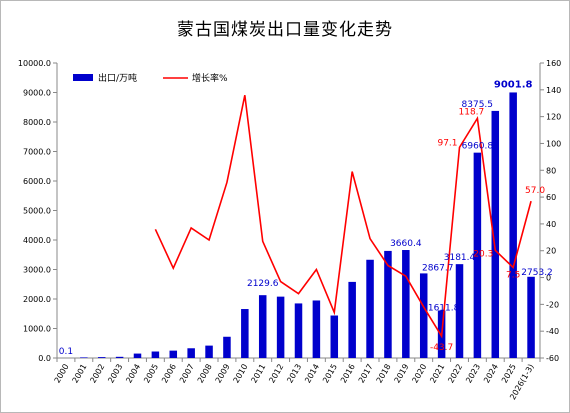  I want to click on x-tick-label: 2007, so click(187, 374).